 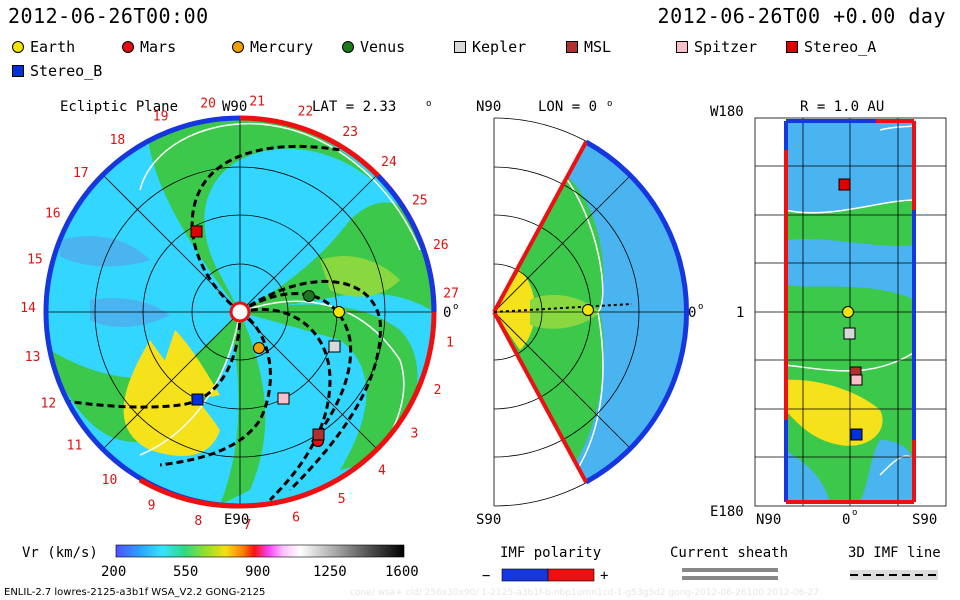 What do you see at coordinates (727, 512) in the screenshot?
I see `unwrapped-bottom-label: E180` at bounding box center [727, 512].